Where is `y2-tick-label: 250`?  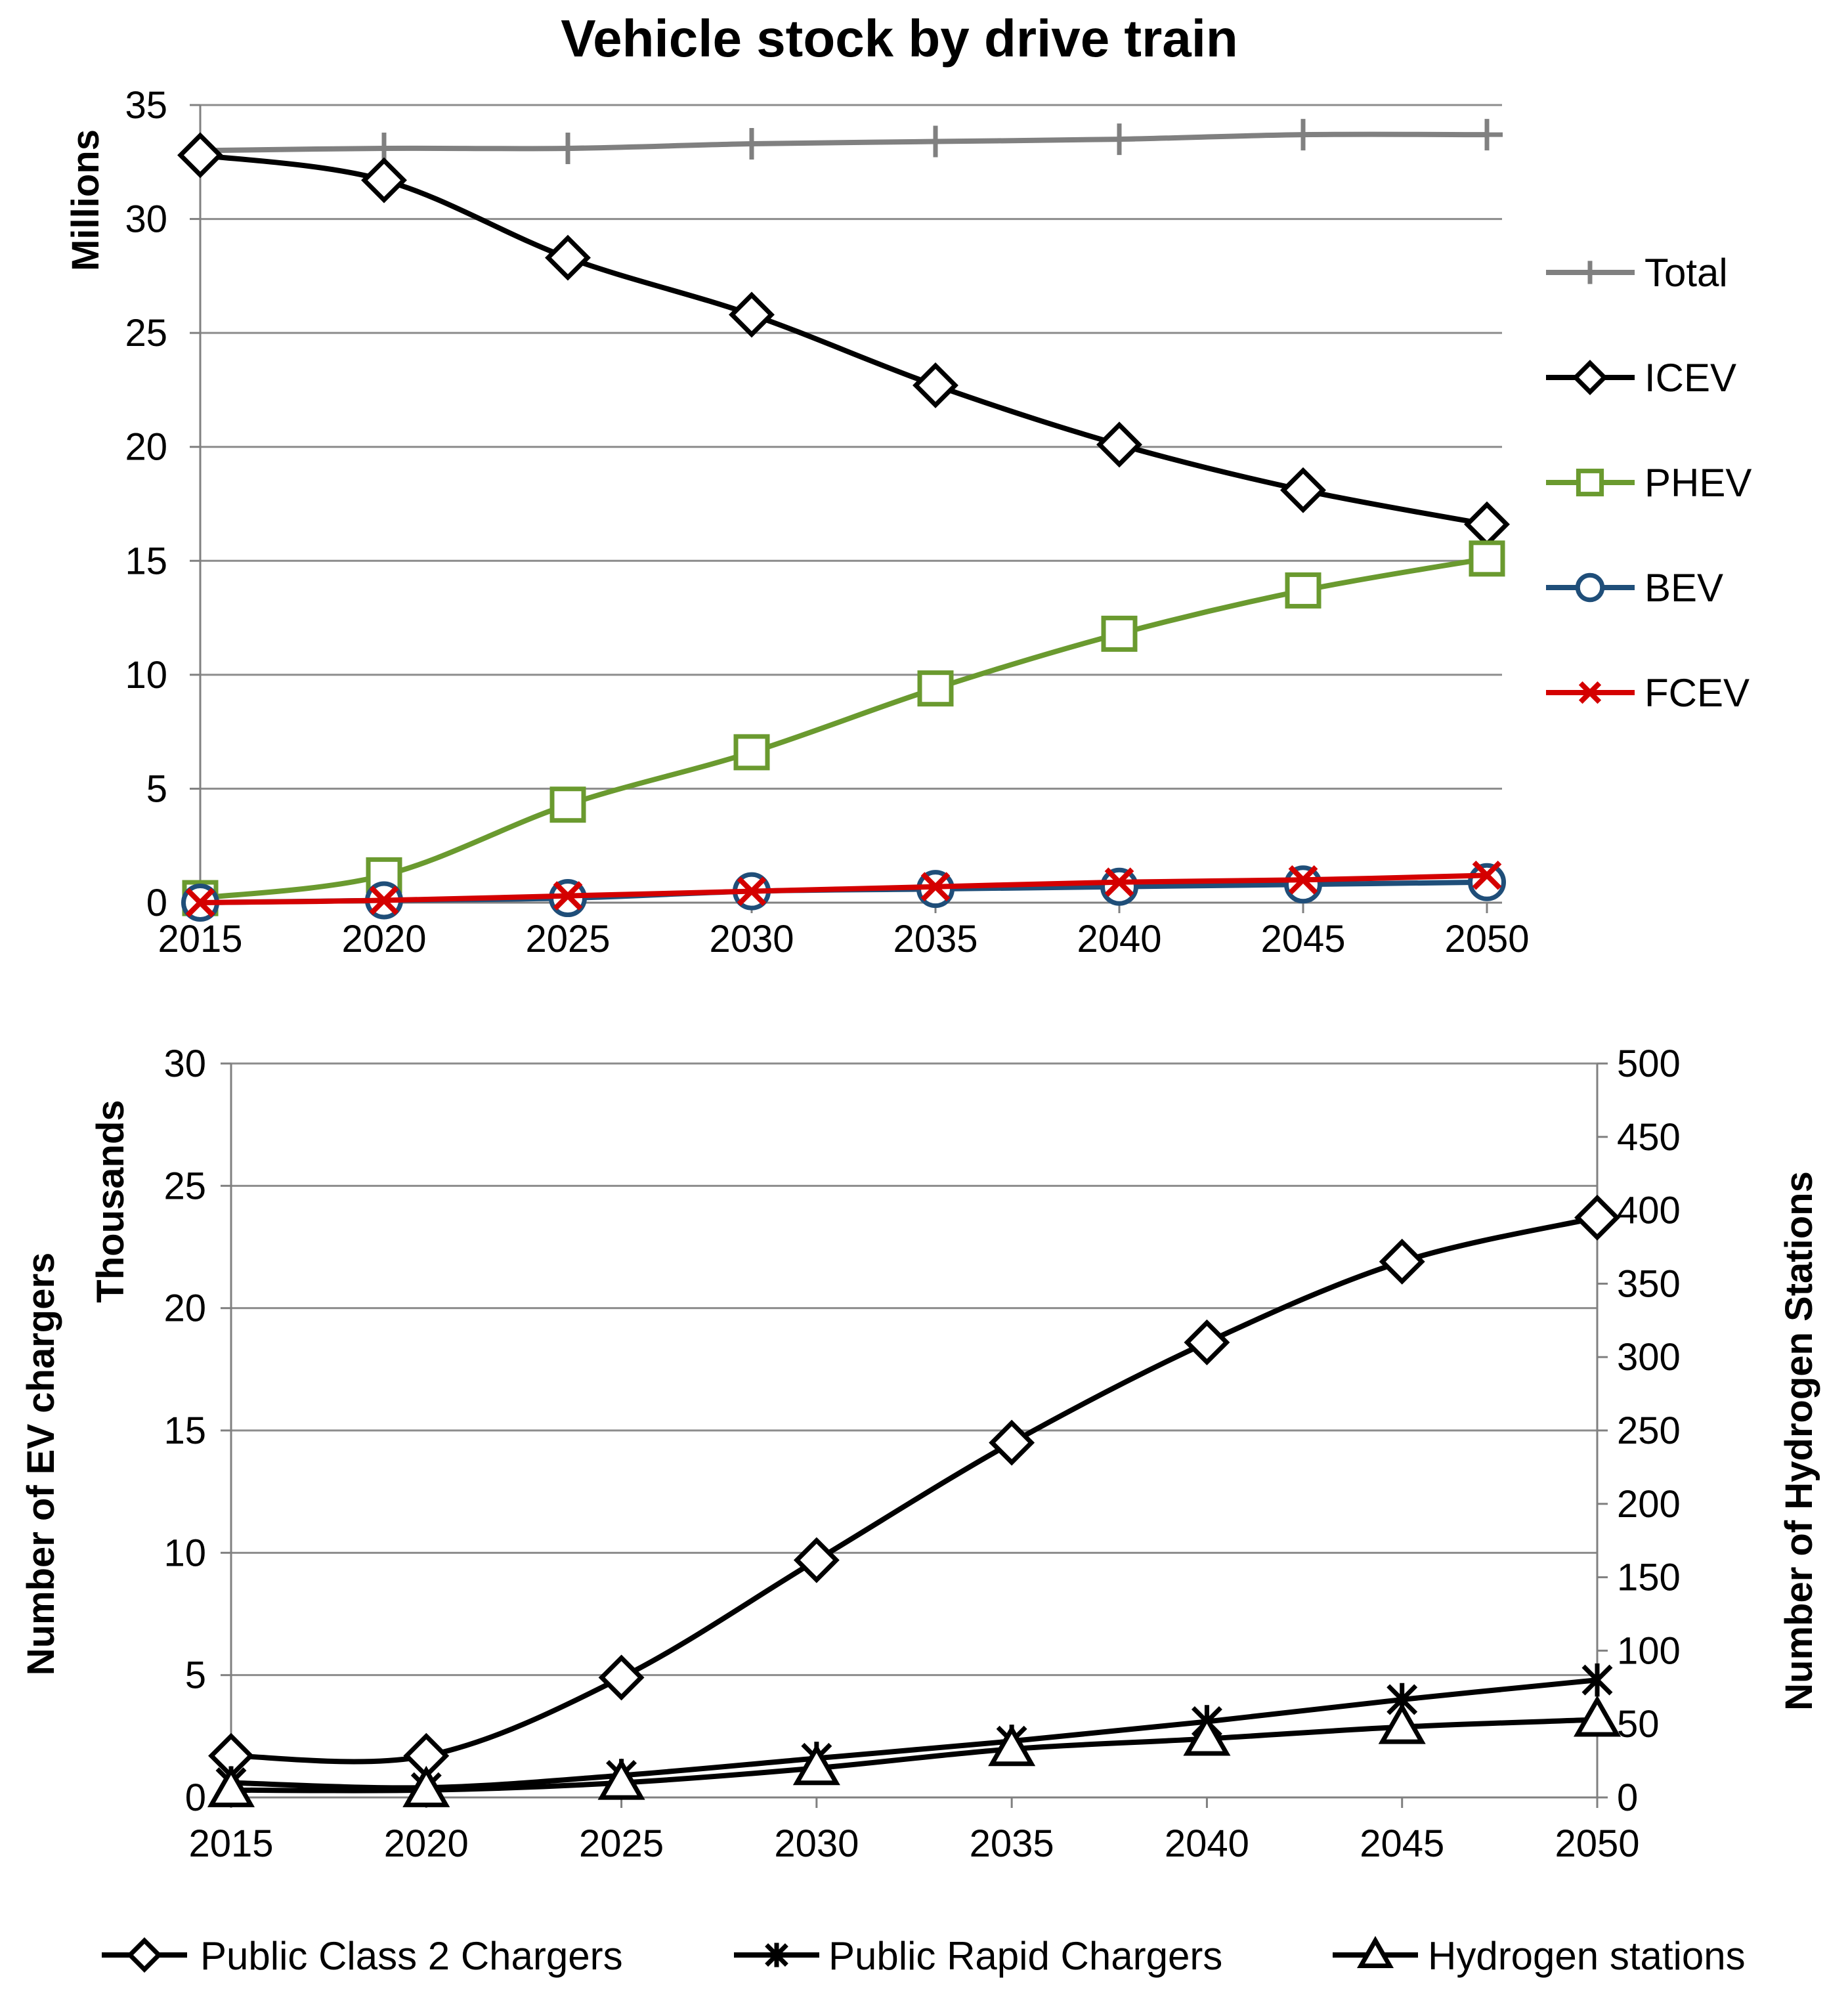 y2-tick-label: 250 is located at coordinates (1649, 1430).